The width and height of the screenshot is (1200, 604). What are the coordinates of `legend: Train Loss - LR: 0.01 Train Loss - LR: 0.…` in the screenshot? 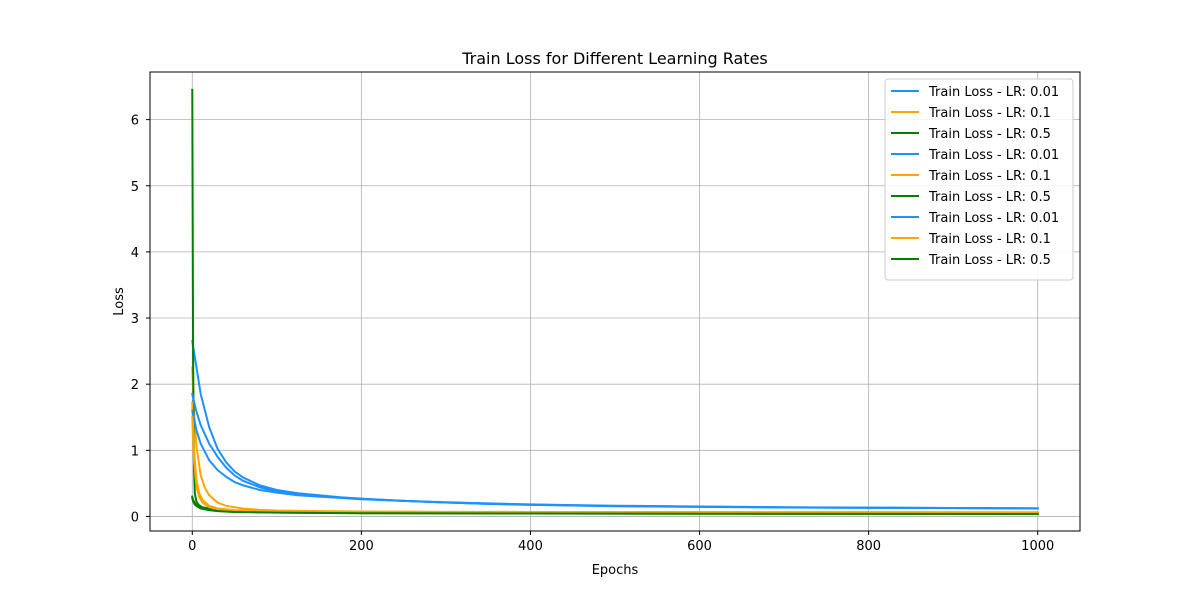 It's located at (979, 179).